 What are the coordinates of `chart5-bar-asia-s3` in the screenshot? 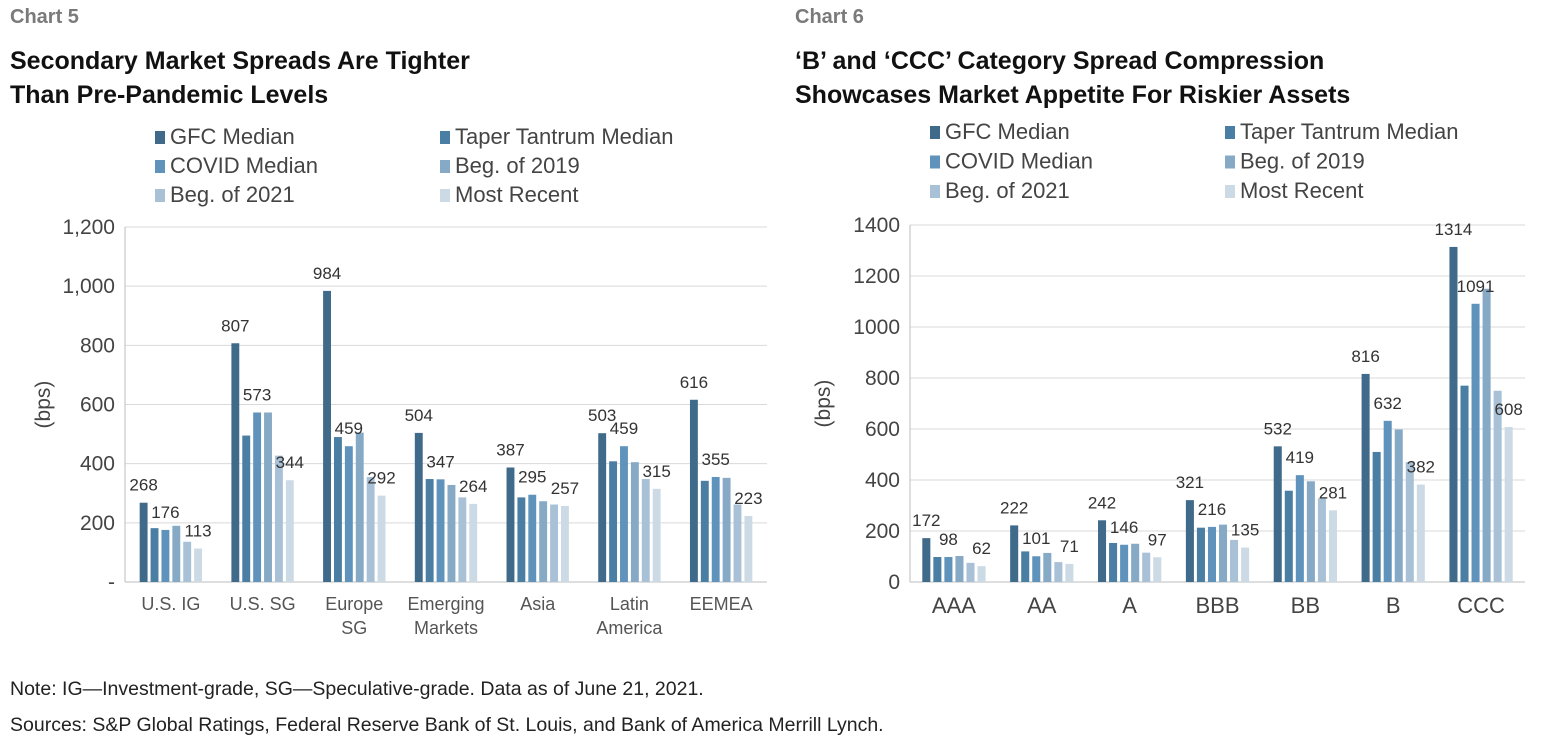 It's located at (543, 541).